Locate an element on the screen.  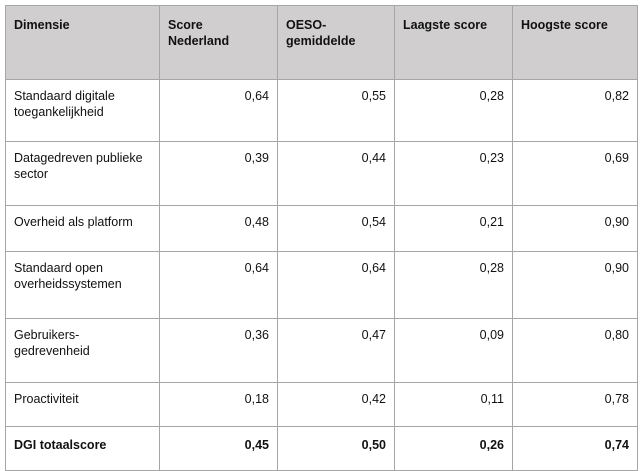
table-row: Proactiviteit 0,18 0,42 0,11 0,78 is located at coordinates (321, 404).